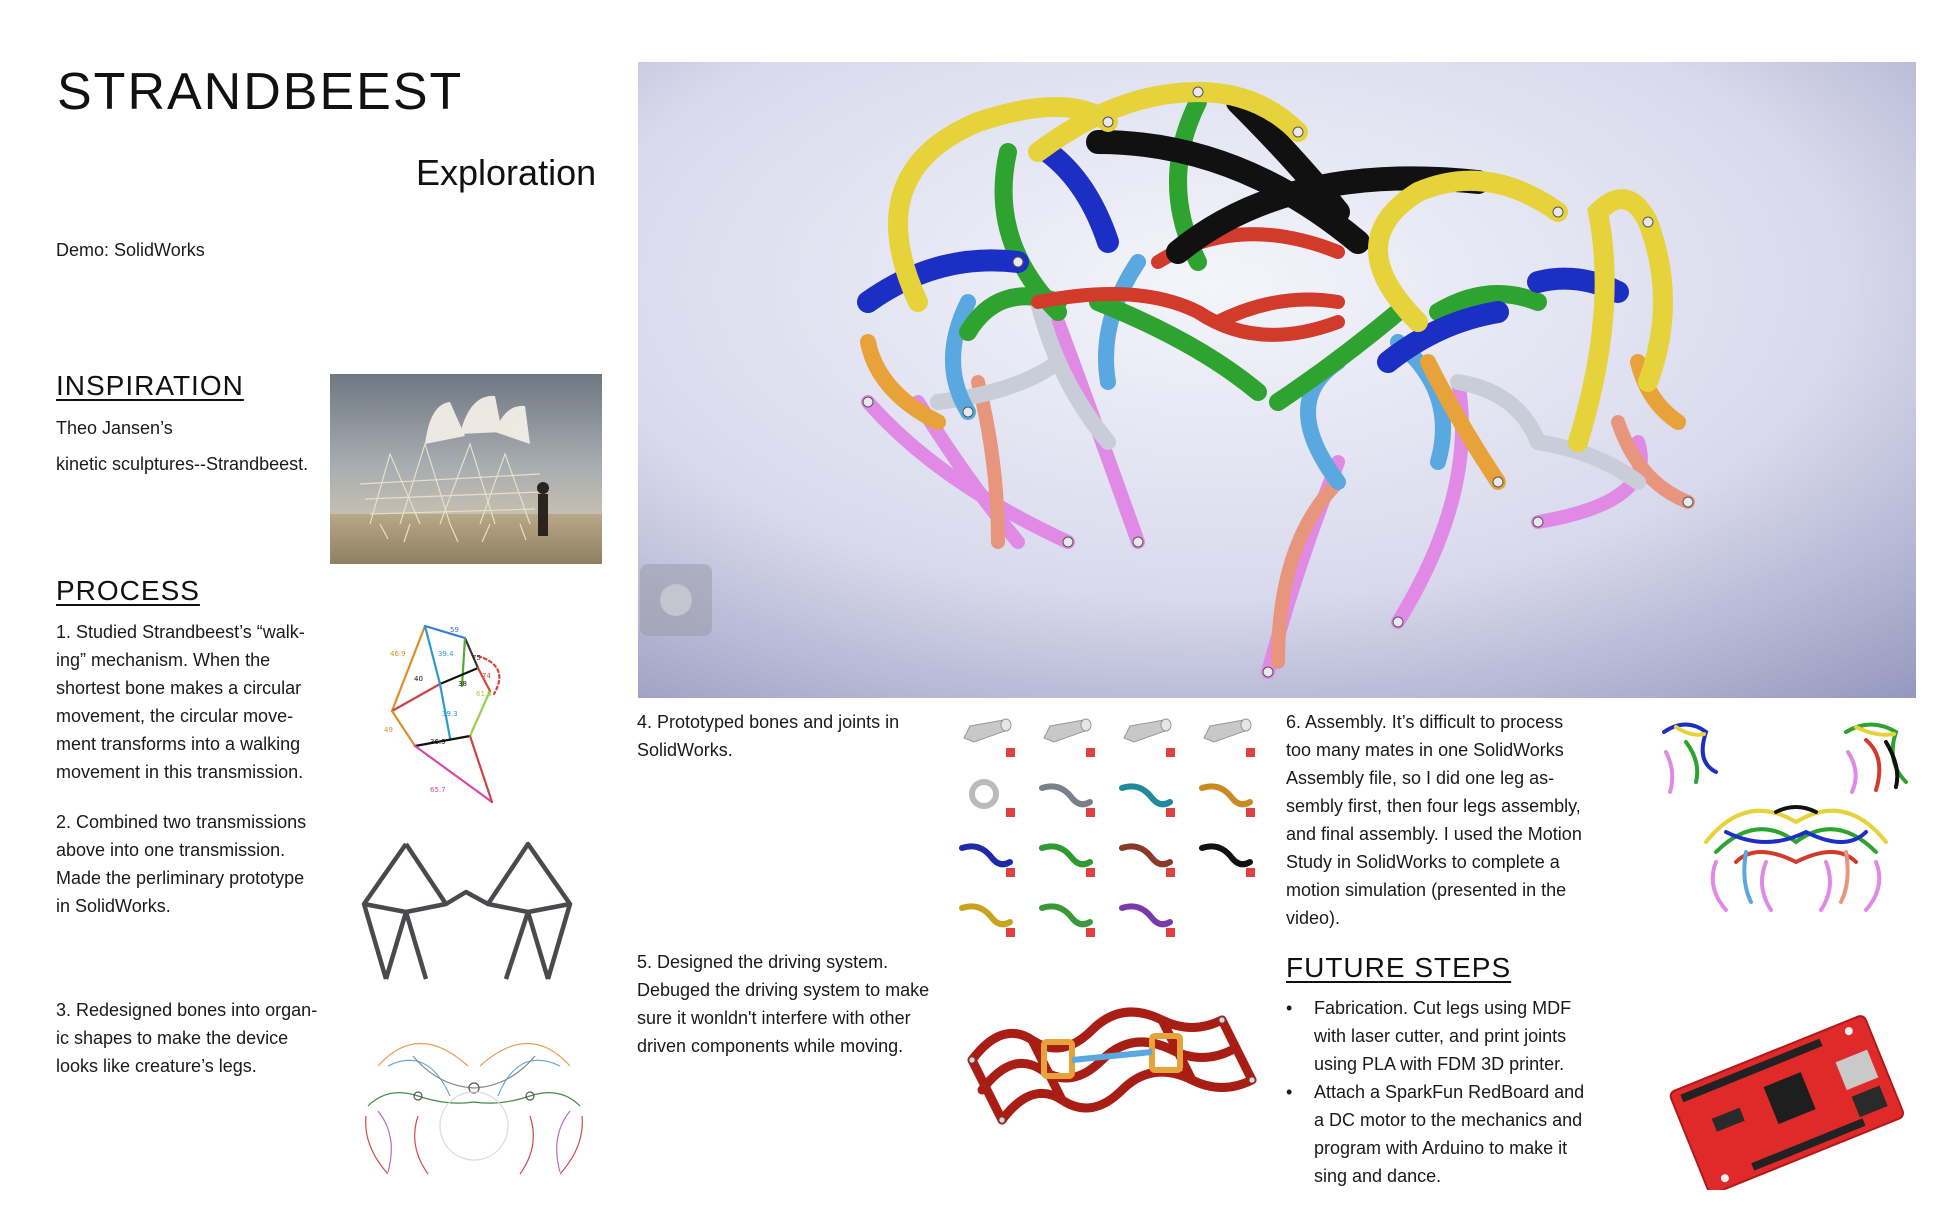 Image resolution: width=1956 pixels, height=1232 pixels. What do you see at coordinates (128, 590) in the screenshot?
I see `process-heading: PROCESS` at bounding box center [128, 590].